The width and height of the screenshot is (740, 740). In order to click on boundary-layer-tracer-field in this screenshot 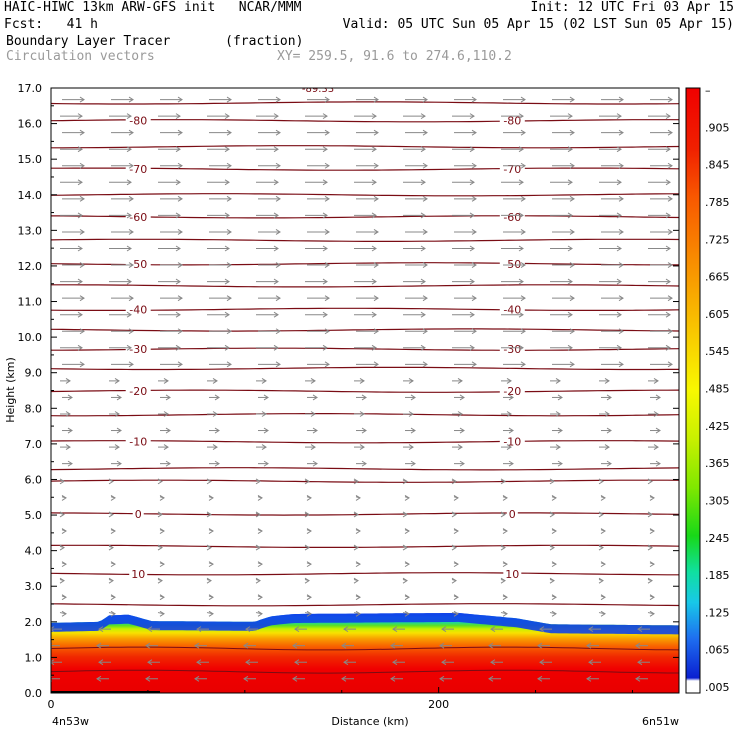, I will do `click(365, 652)`.